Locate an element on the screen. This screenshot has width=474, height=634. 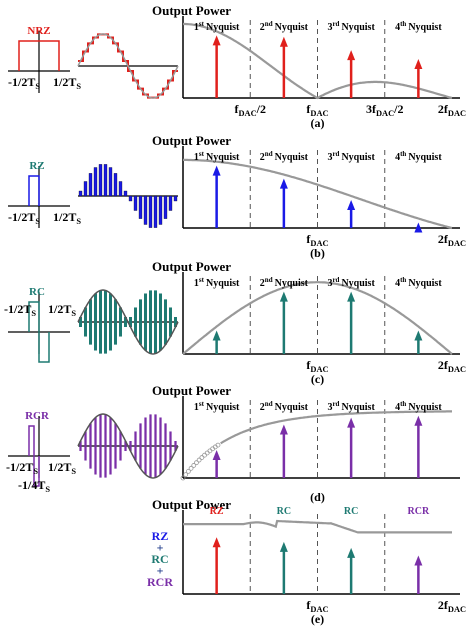
panel-caption: (e) is located at coordinates (317, 619).